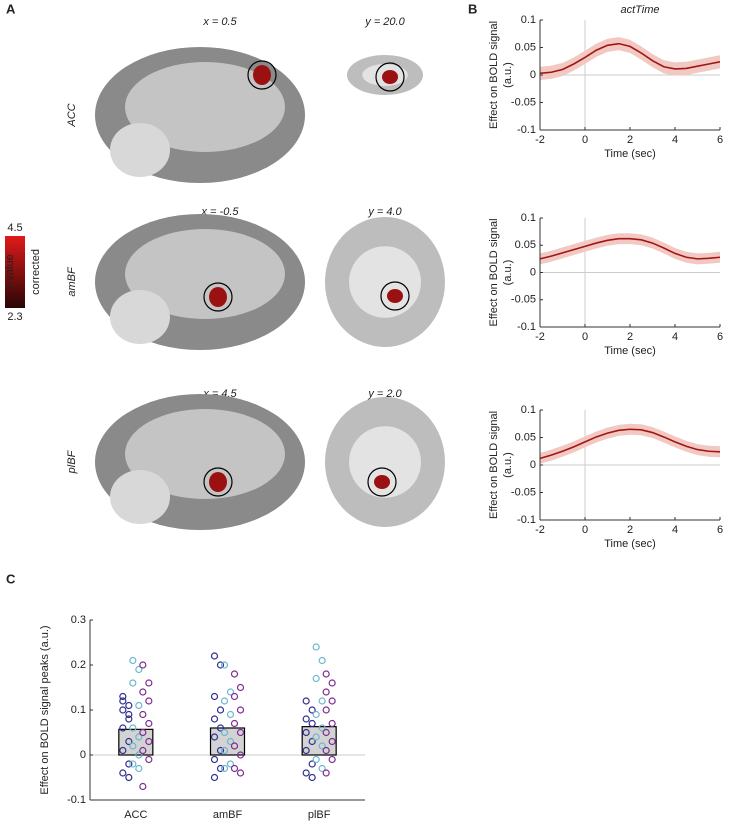 The image size is (729, 825). I want to click on bar, so click(136, 742).